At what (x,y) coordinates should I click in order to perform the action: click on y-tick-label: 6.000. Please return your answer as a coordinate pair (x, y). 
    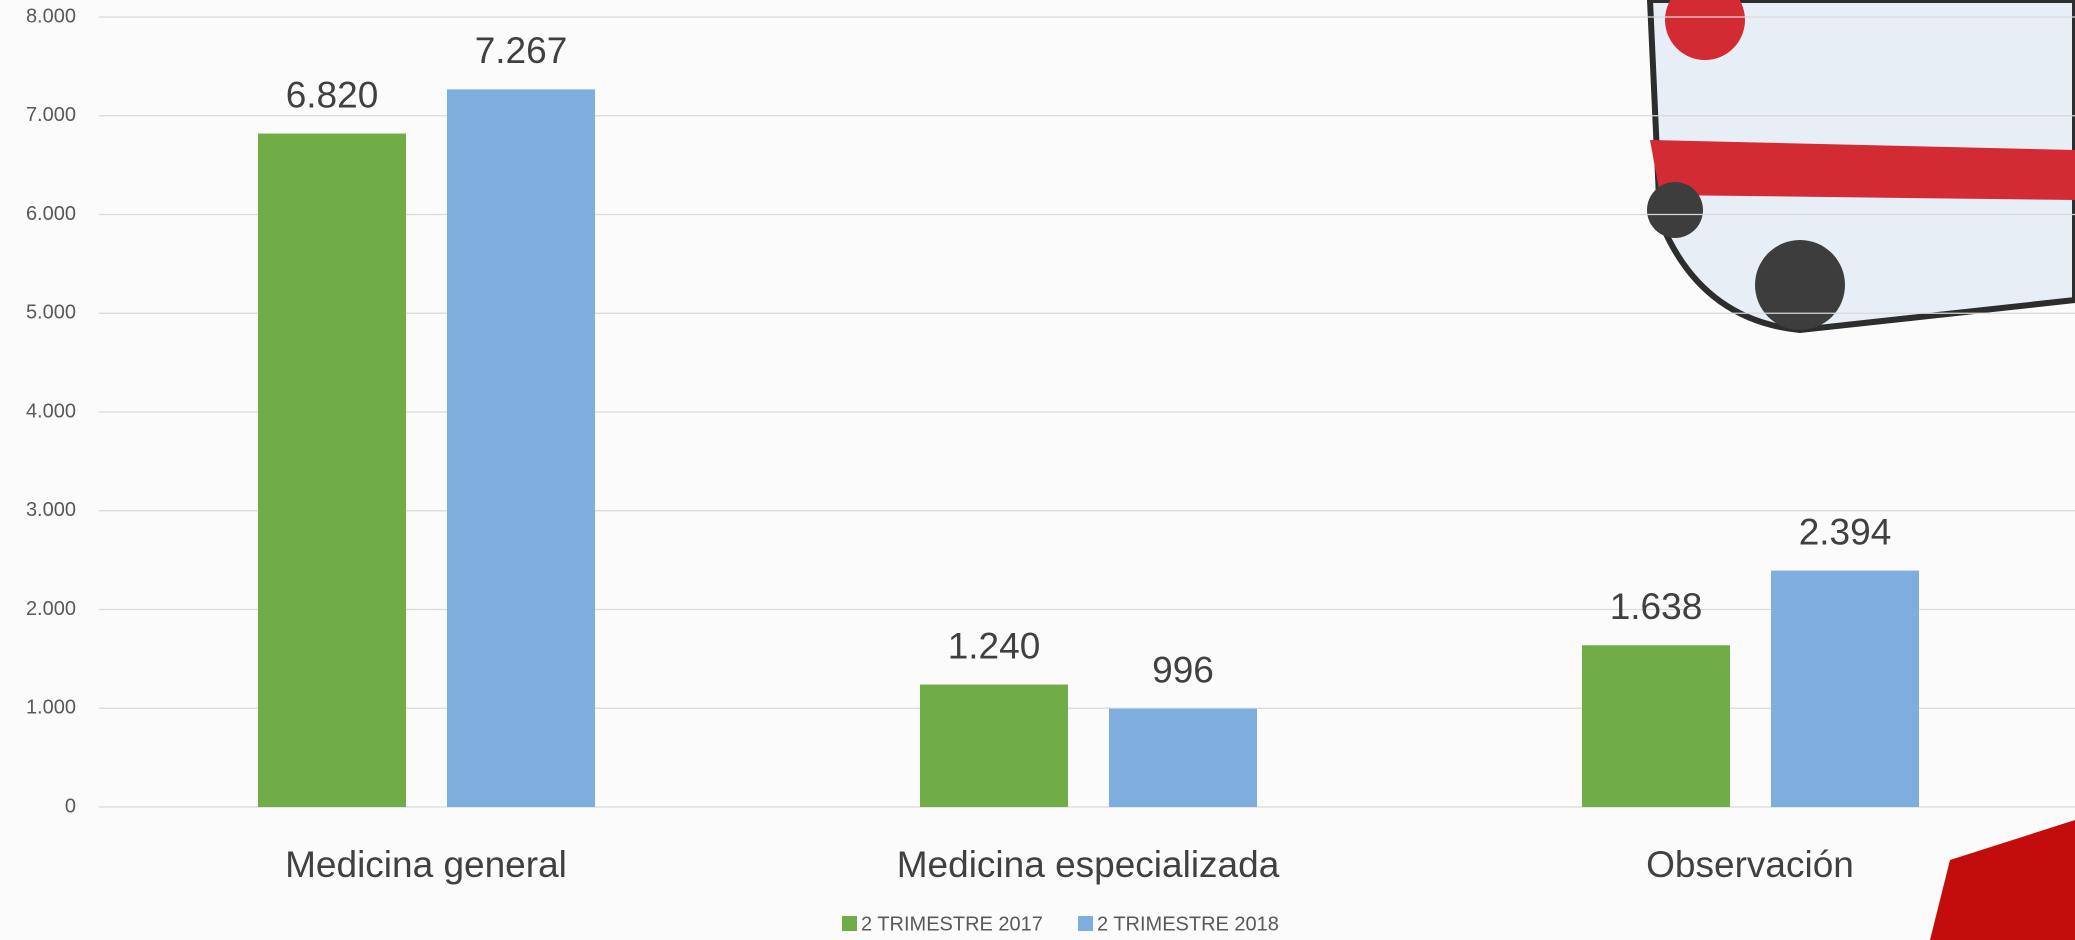
    Looking at the image, I should click on (51, 214).